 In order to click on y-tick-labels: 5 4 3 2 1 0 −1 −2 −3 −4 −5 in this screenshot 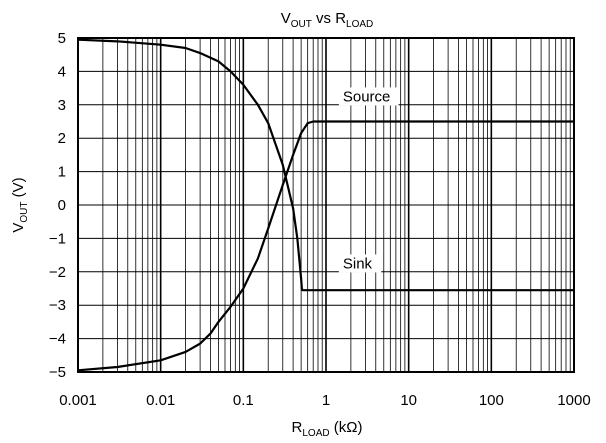, I will do `click(57, 205)`.